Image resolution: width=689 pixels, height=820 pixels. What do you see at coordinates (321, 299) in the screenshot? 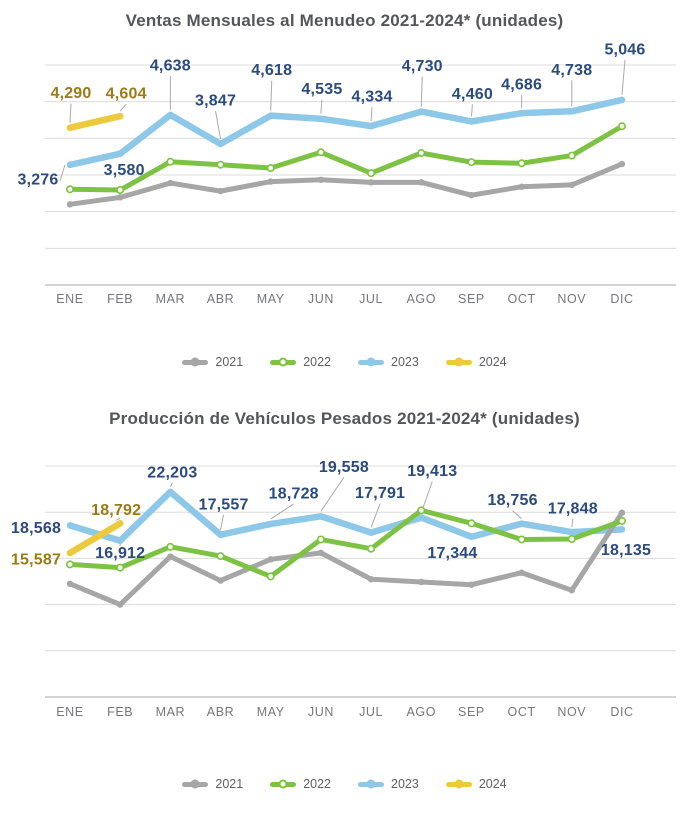
I see `month-label-JUN: JUN` at bounding box center [321, 299].